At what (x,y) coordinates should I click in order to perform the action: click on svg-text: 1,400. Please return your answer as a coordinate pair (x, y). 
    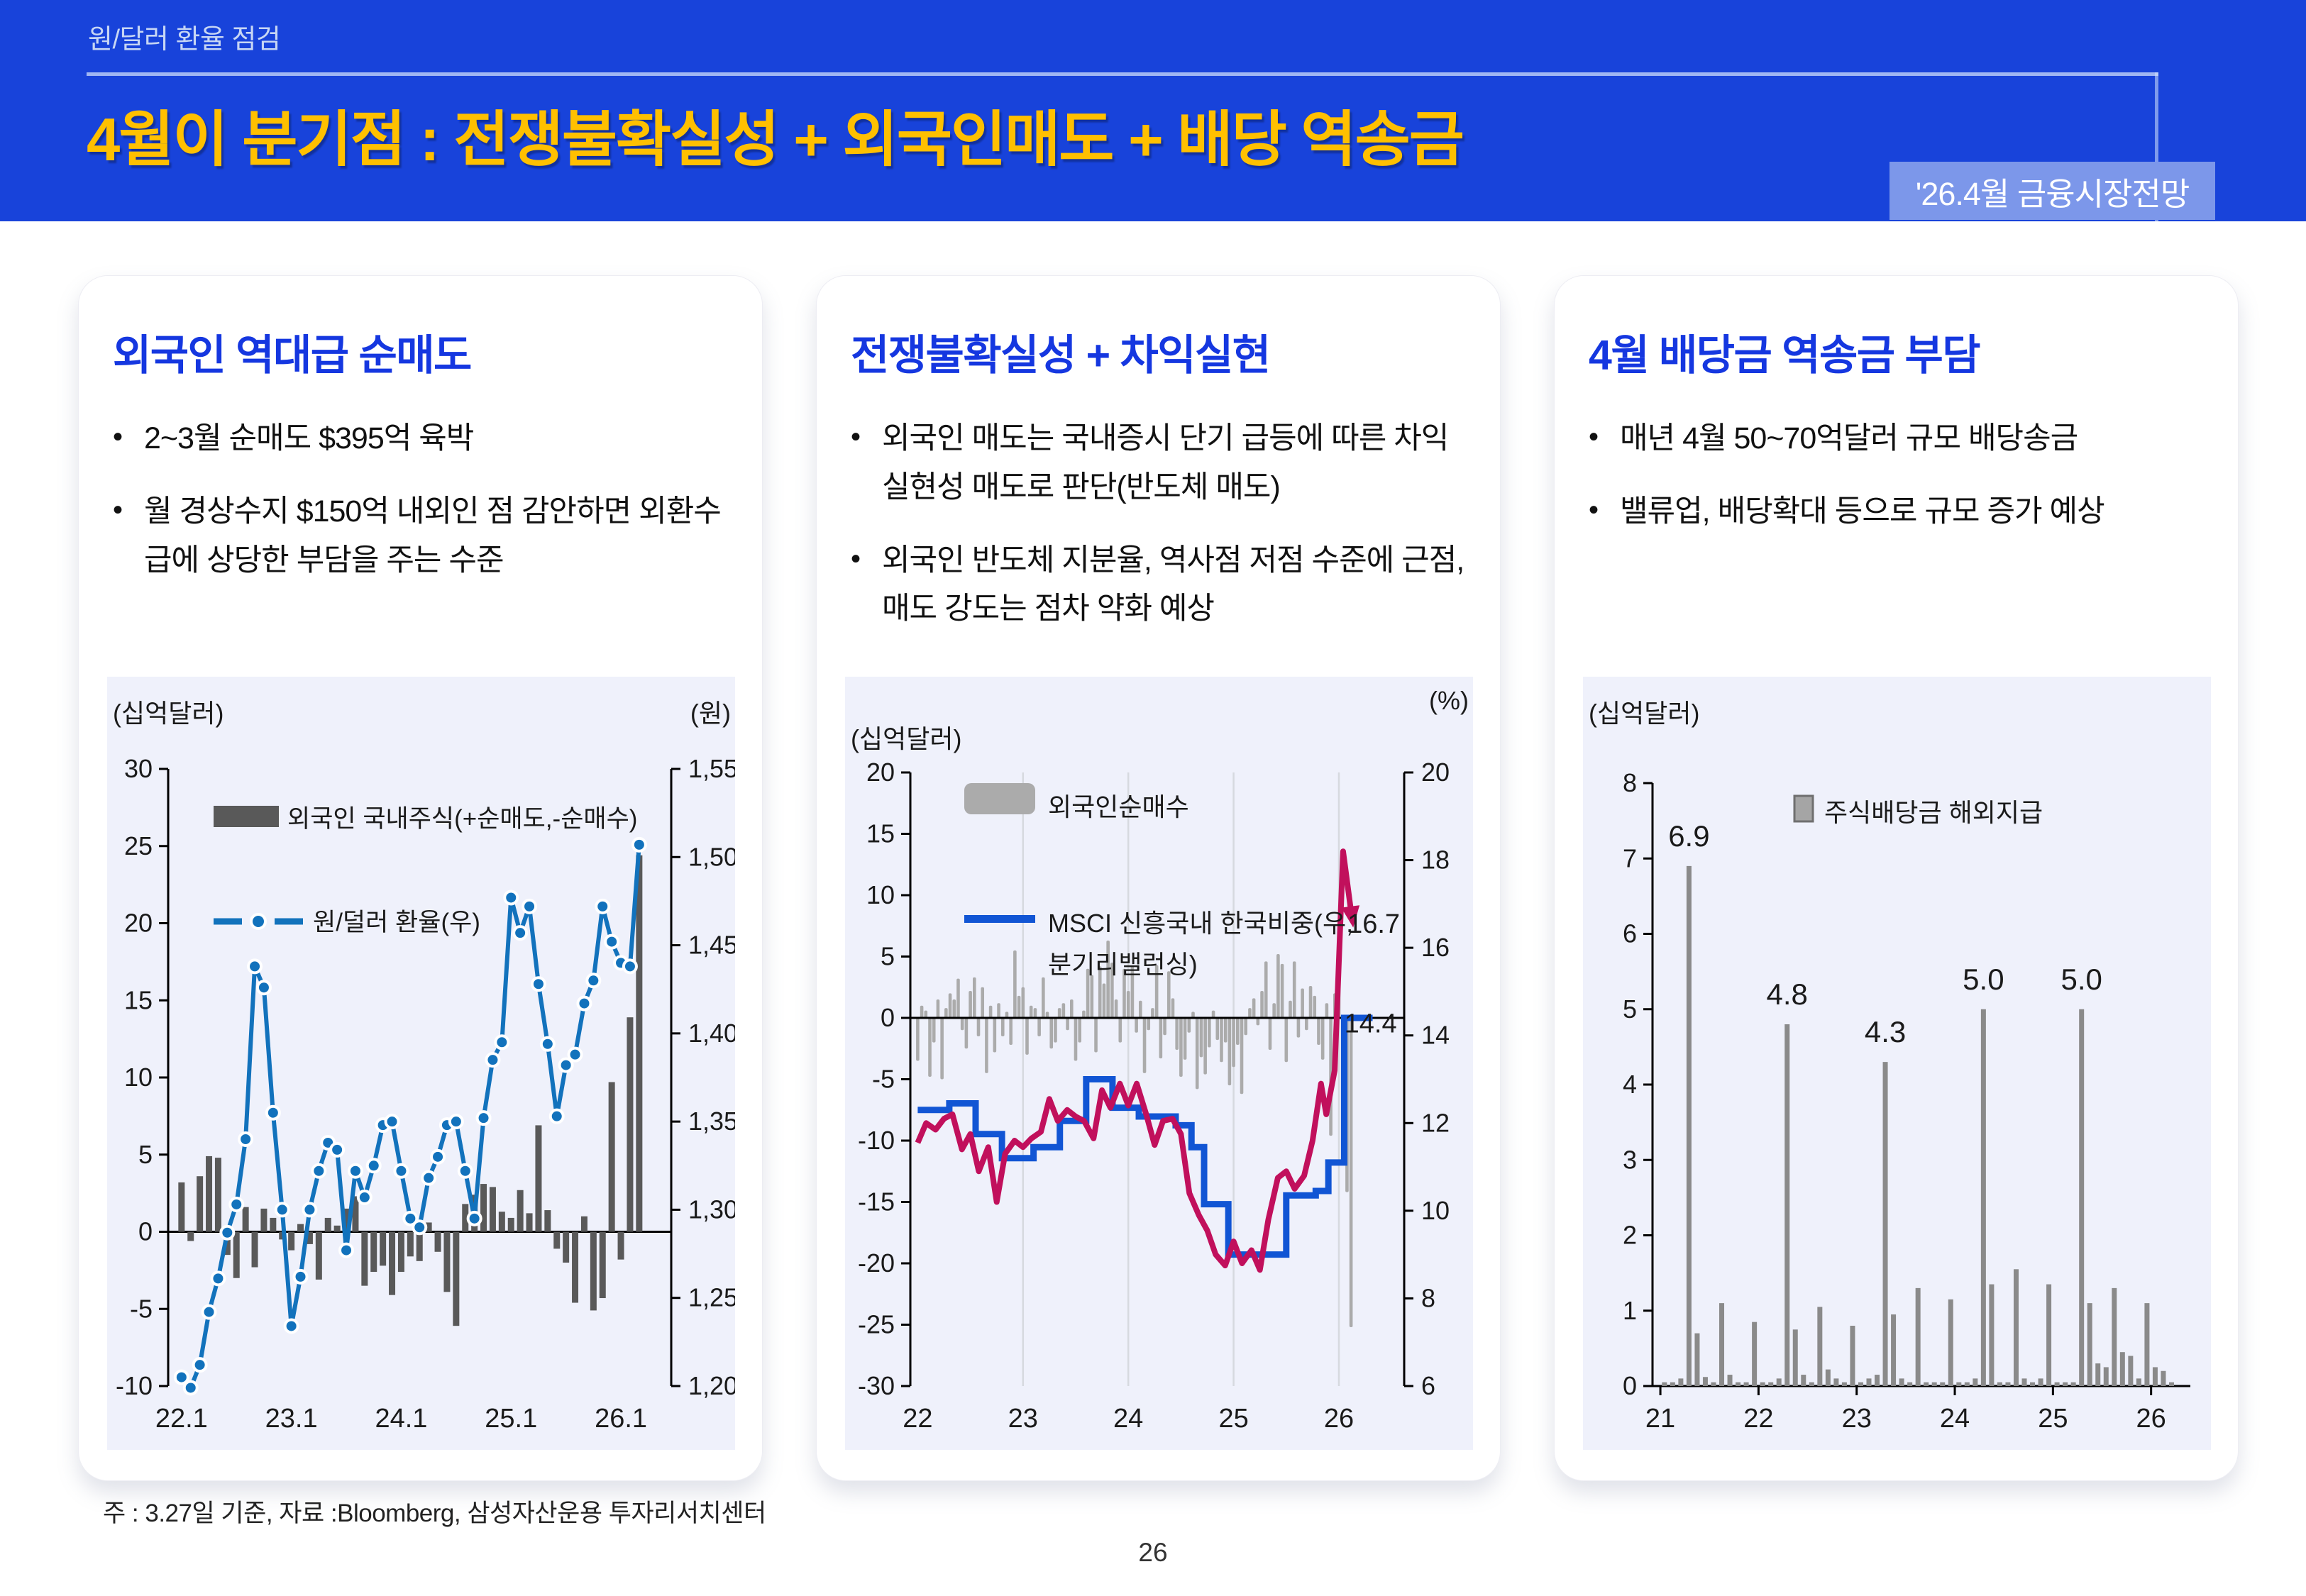
    Looking at the image, I should click on (712, 1033).